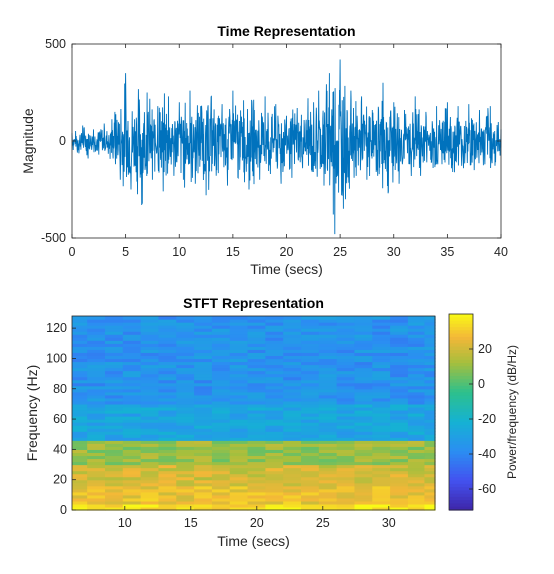  What do you see at coordinates (56, 358) in the screenshot?
I see `stft-ytick-label: 100` at bounding box center [56, 358].